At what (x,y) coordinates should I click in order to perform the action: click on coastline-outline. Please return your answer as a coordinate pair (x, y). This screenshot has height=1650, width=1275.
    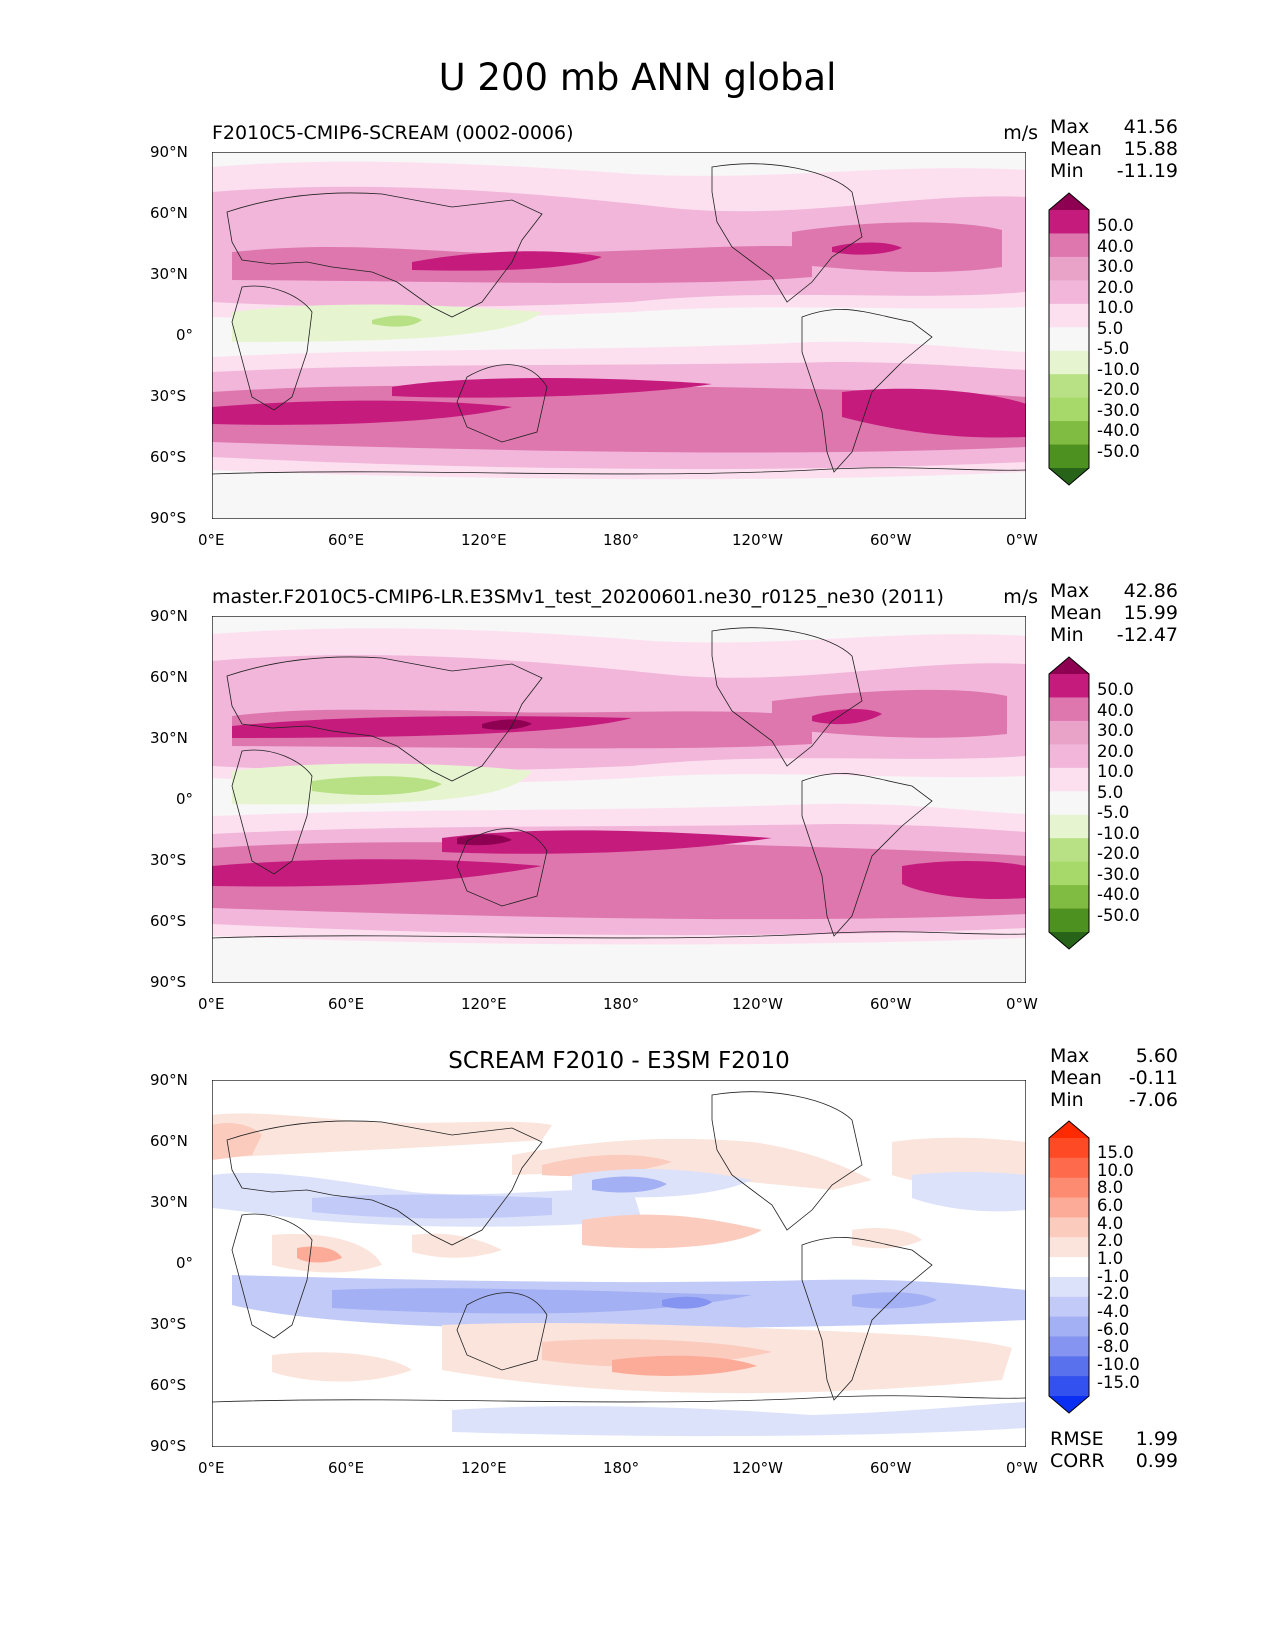
    Looking at the image, I should click on (619, 319).